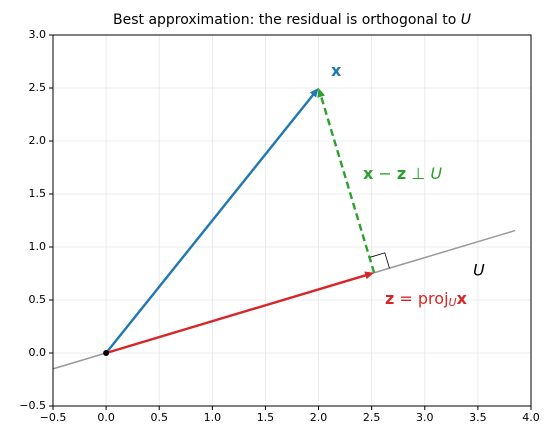 The width and height of the screenshot is (552, 440). What do you see at coordinates (38, 246) in the screenshot?
I see `y-tick-label: 1.0` at bounding box center [38, 246].